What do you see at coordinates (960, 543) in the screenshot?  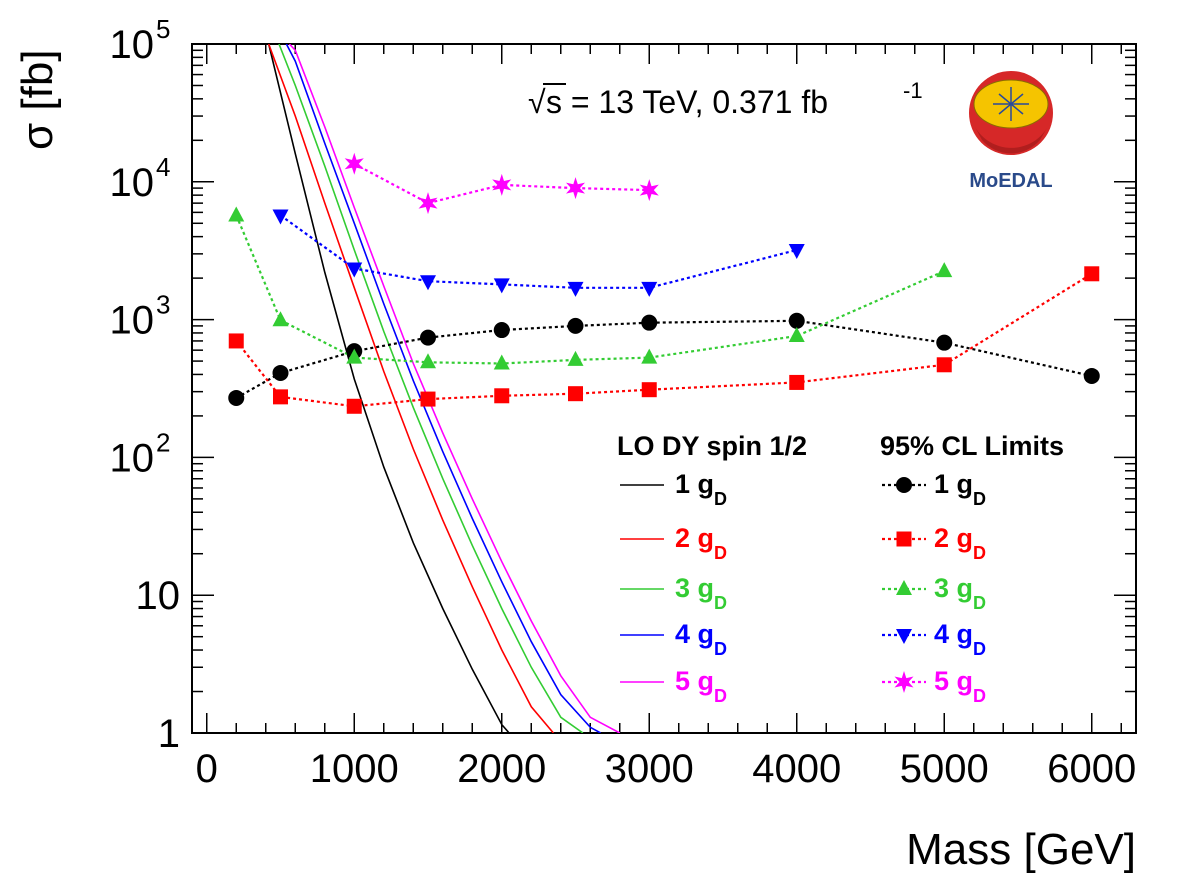 I see `legend-limit-label-2: 2 gD` at bounding box center [960, 543].